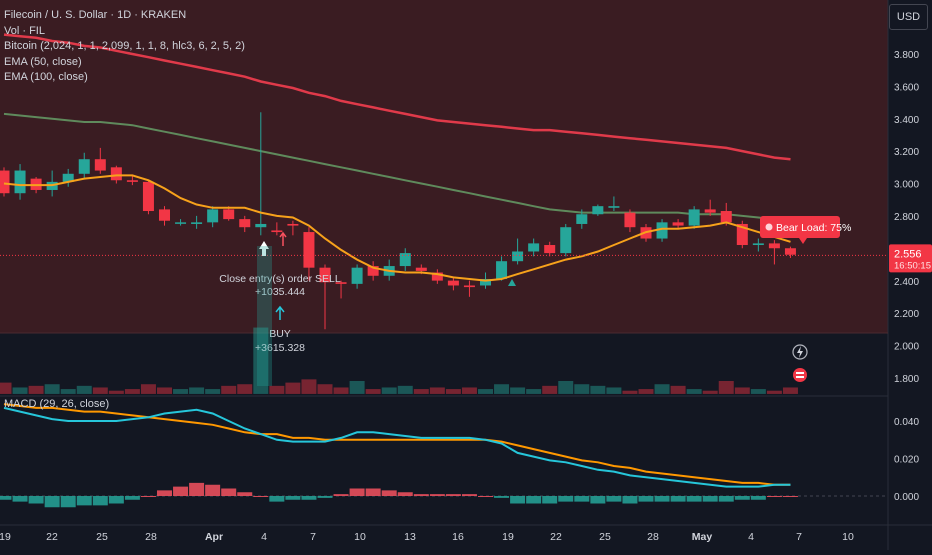  I want to click on time-axis: 19 22 25 28 Apr 4 7 10 13 16 19 22 25 28 May 4 7 10, so click(427, 537).